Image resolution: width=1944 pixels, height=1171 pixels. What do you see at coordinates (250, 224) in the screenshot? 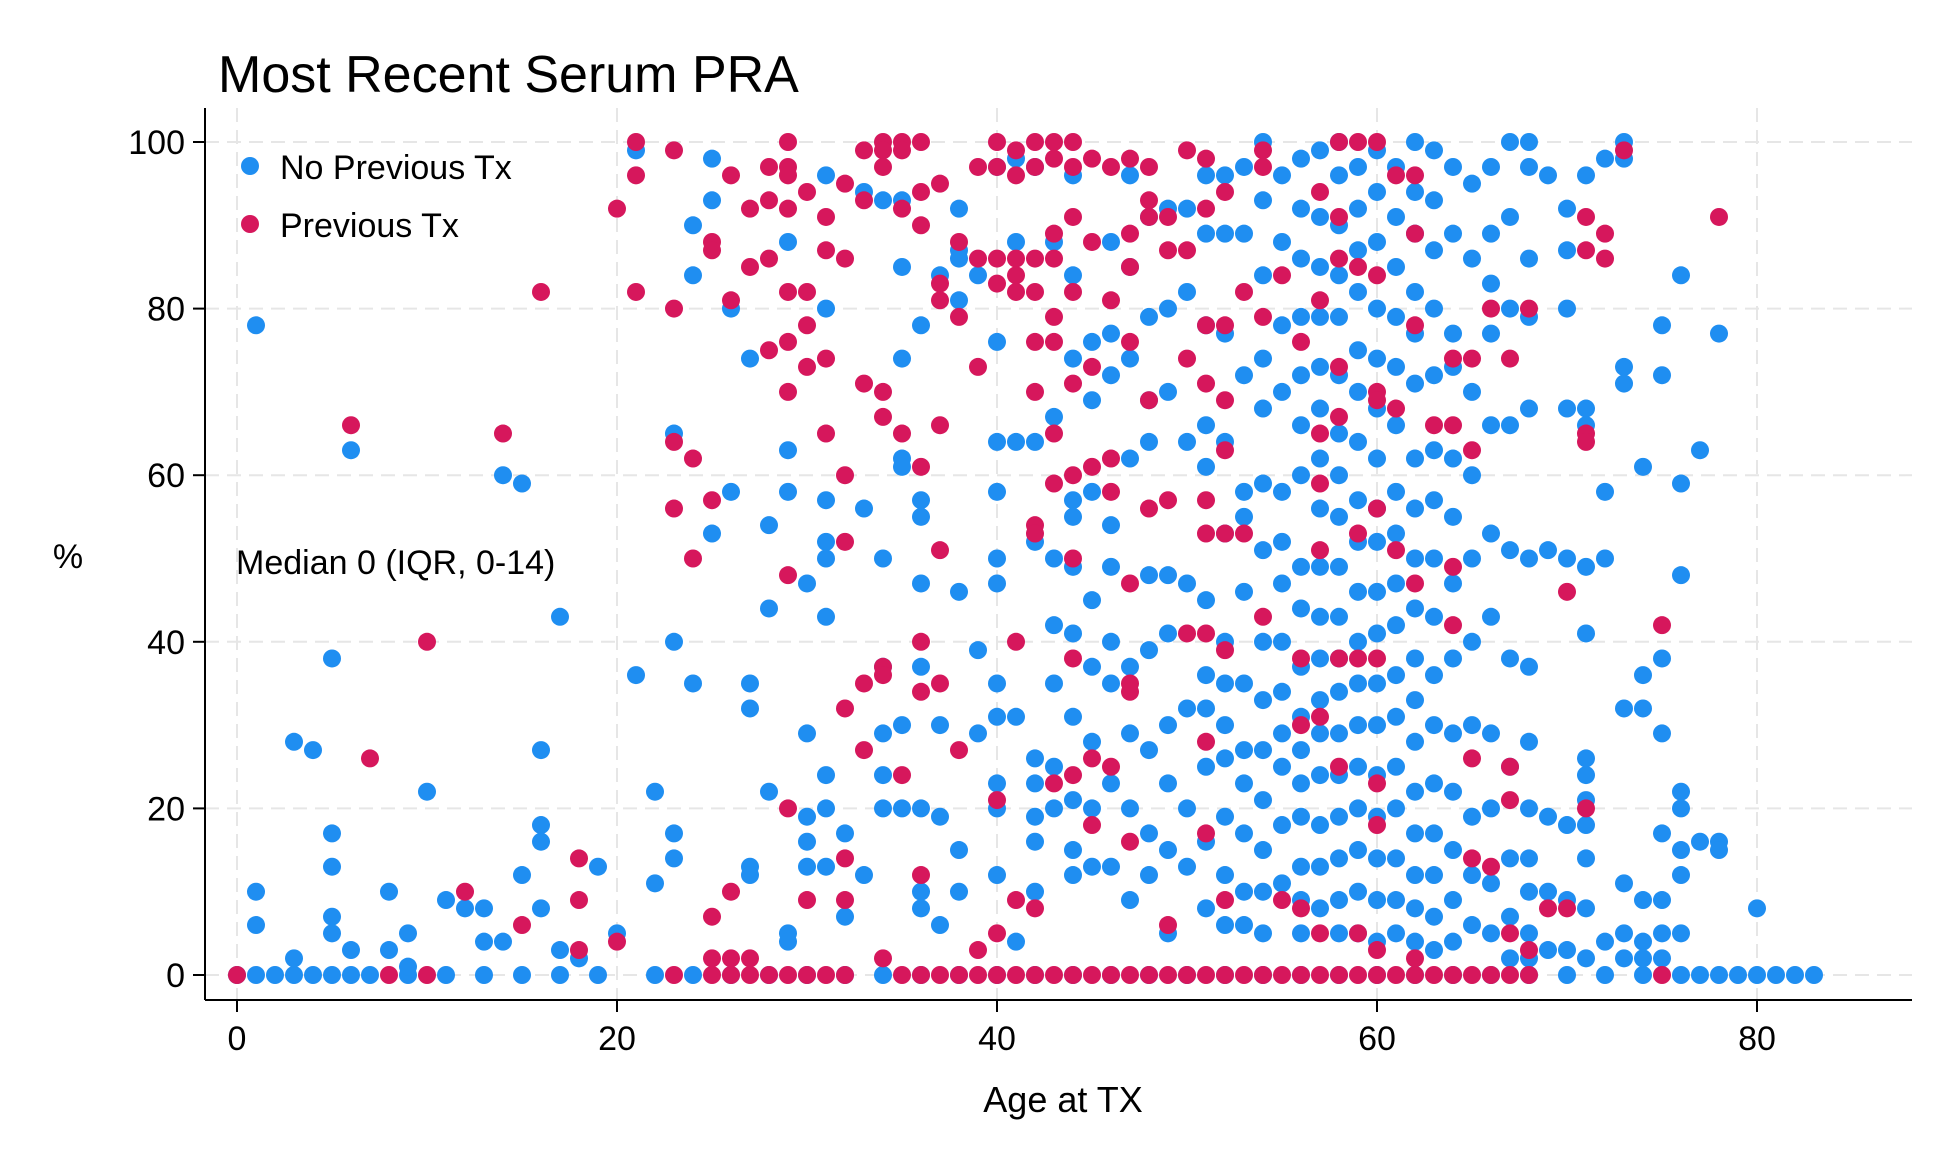
I see `legend-marker-previous` at bounding box center [250, 224].